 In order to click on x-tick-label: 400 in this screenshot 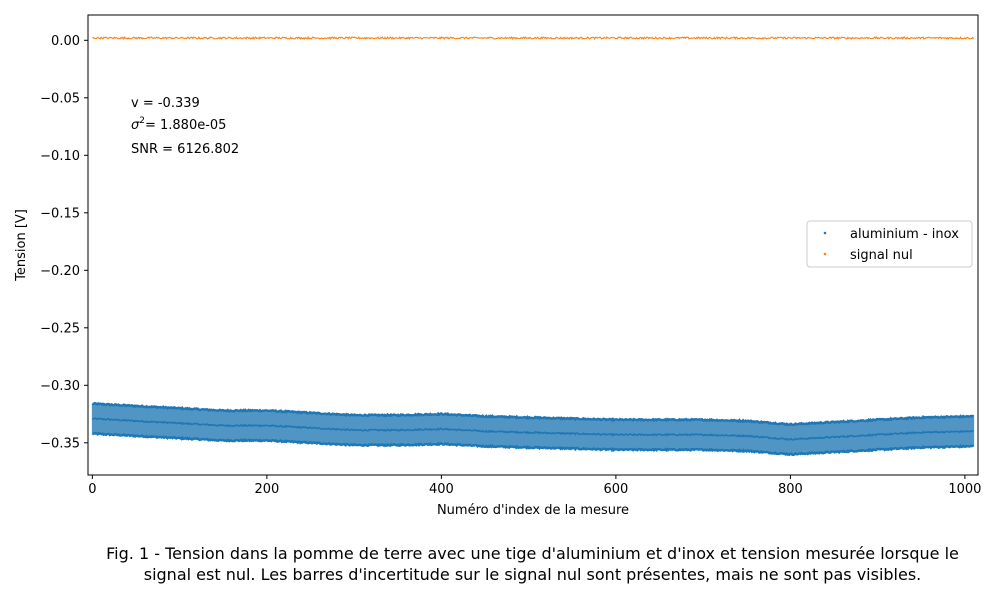, I will do `click(441, 489)`.